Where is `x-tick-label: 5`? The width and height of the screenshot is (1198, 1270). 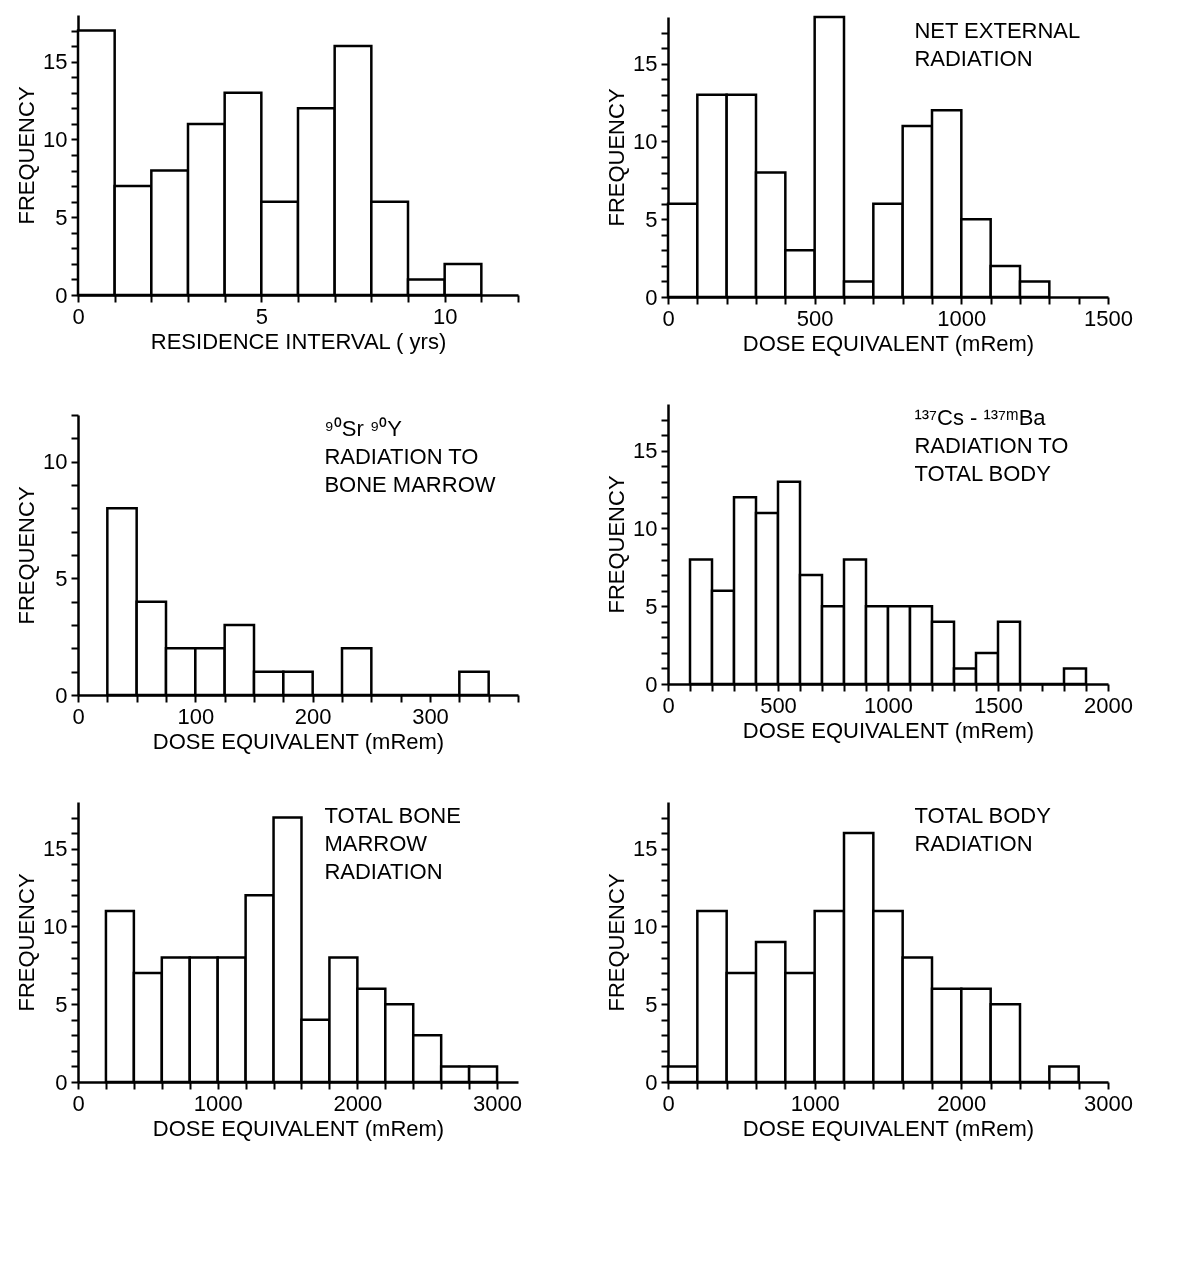
x-tick-label: 5 is located at coordinates (261, 316).